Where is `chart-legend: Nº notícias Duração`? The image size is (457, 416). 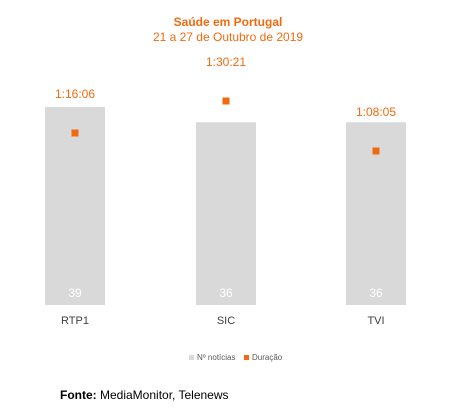
chart-legend: Nº notícias Duração is located at coordinates (236, 357).